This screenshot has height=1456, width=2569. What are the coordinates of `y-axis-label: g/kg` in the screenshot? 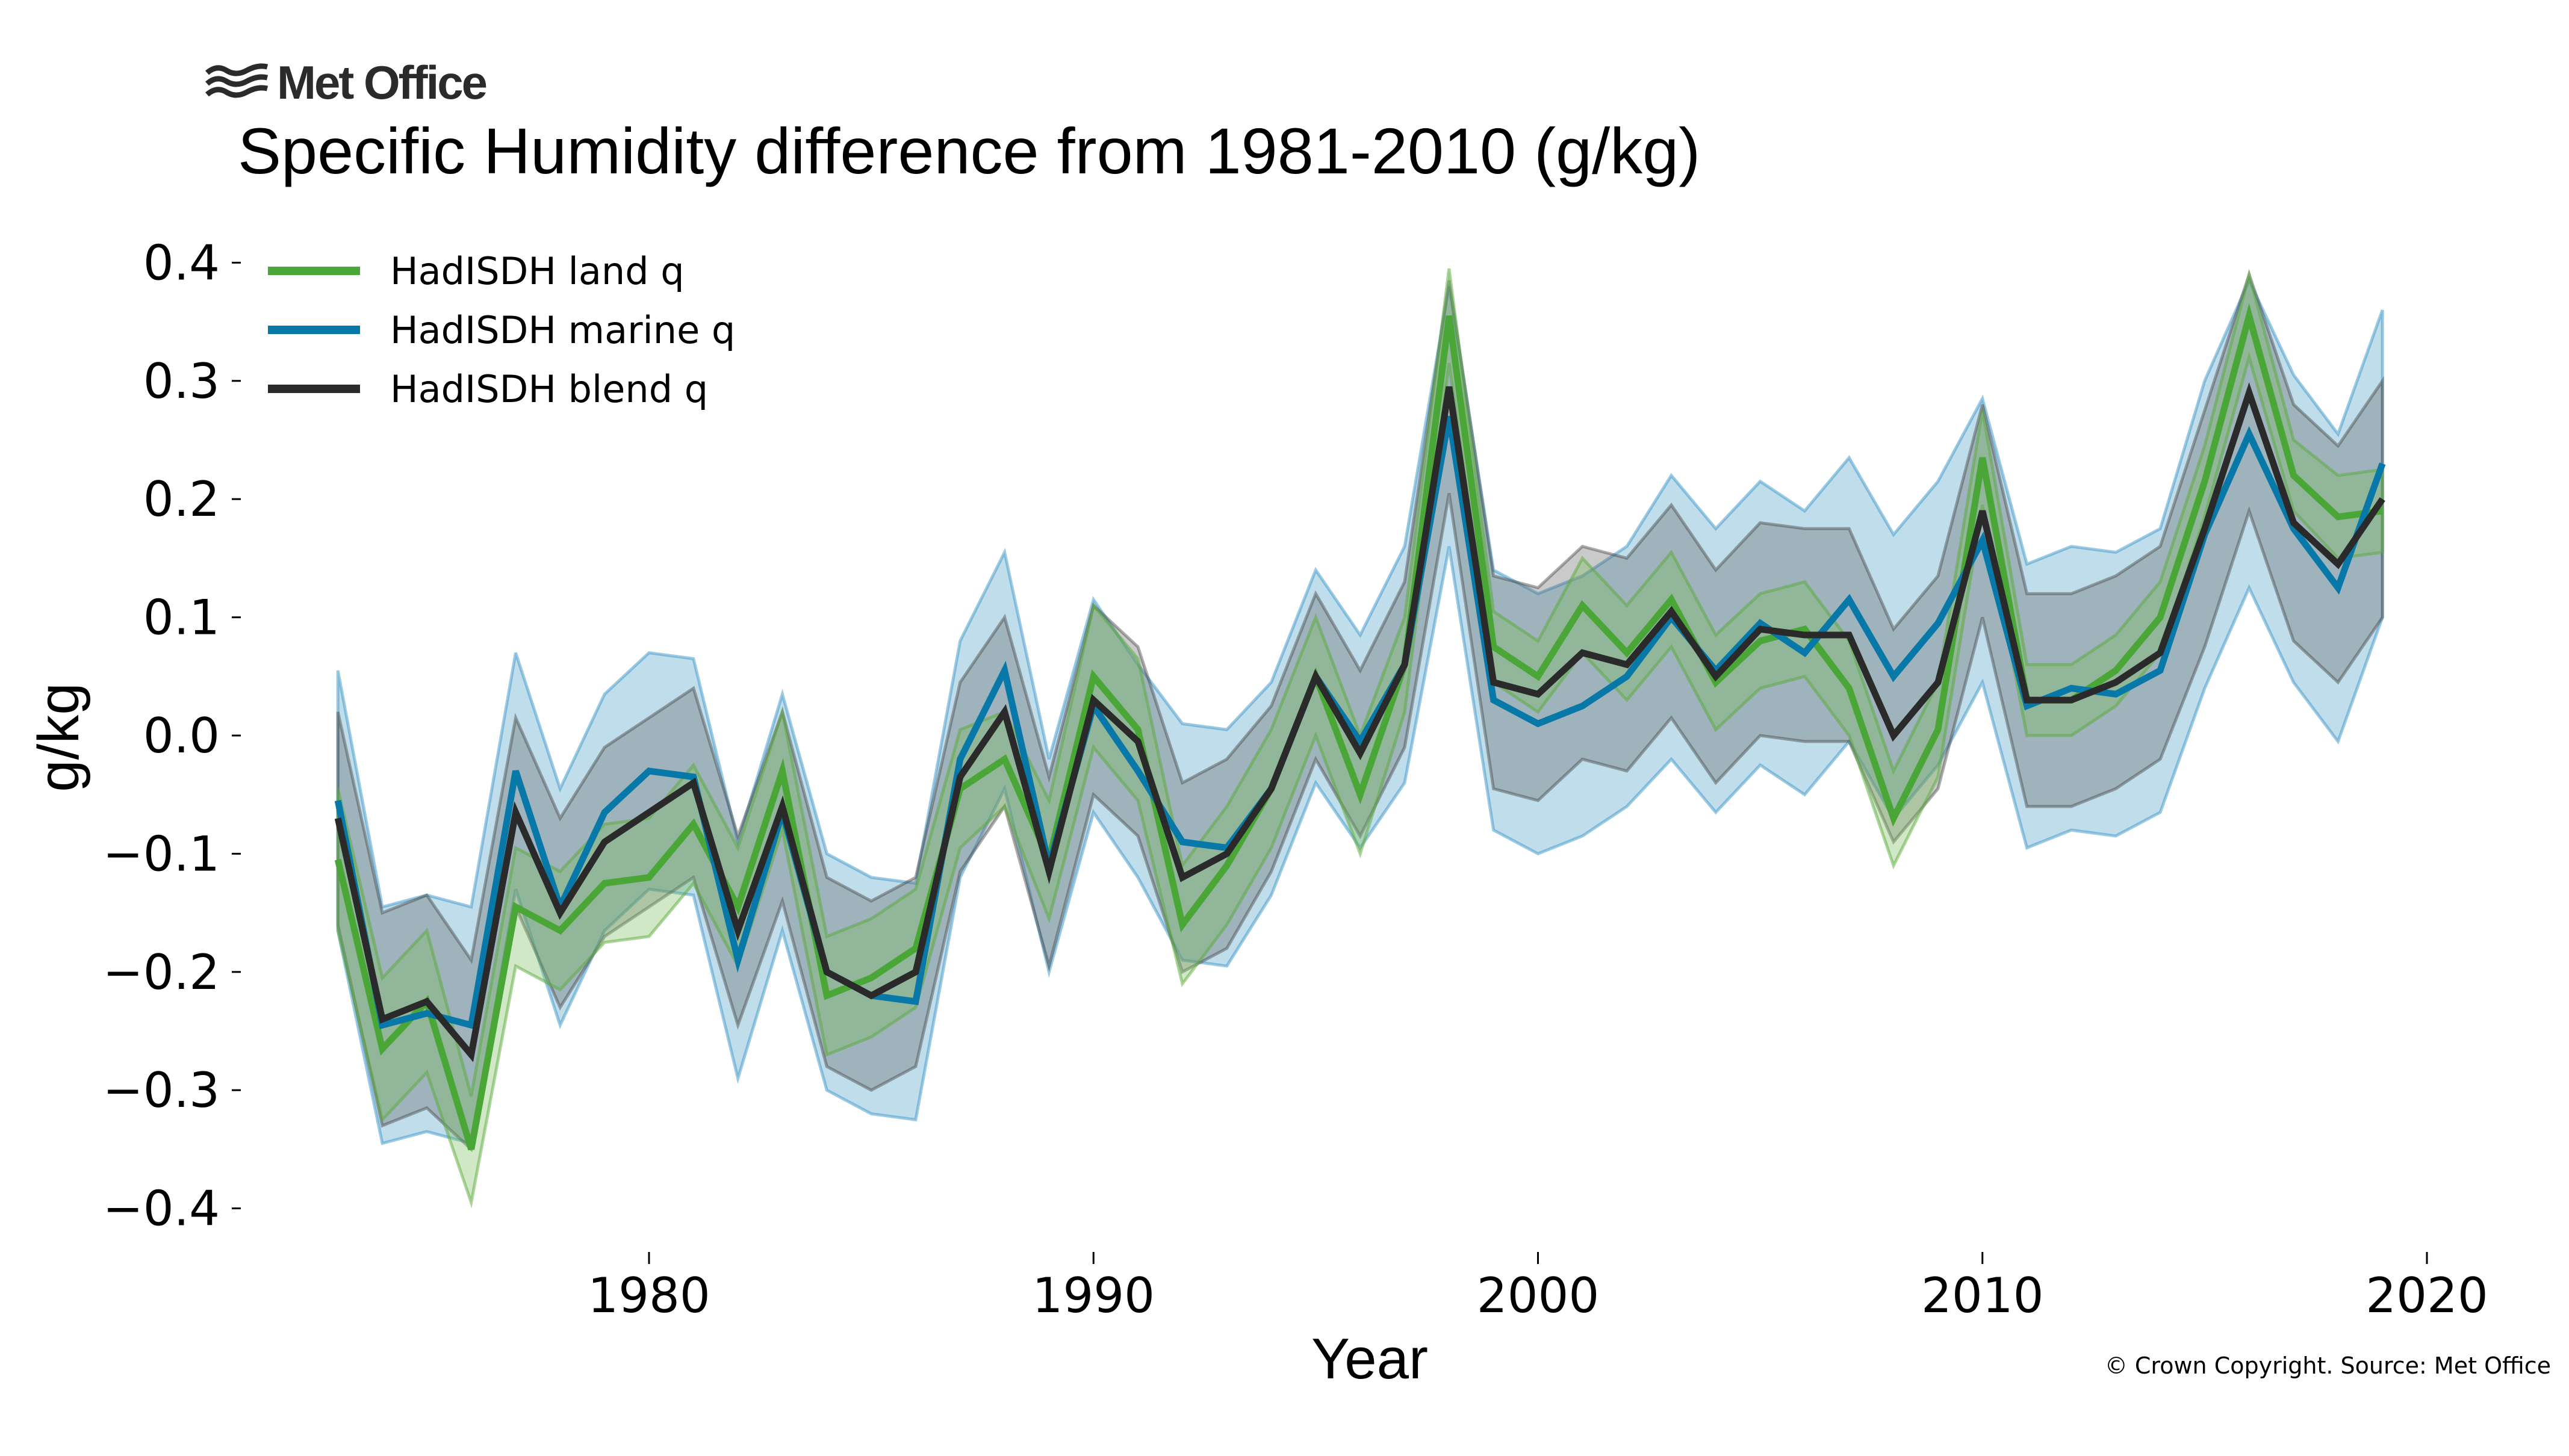 It's located at (58, 737).